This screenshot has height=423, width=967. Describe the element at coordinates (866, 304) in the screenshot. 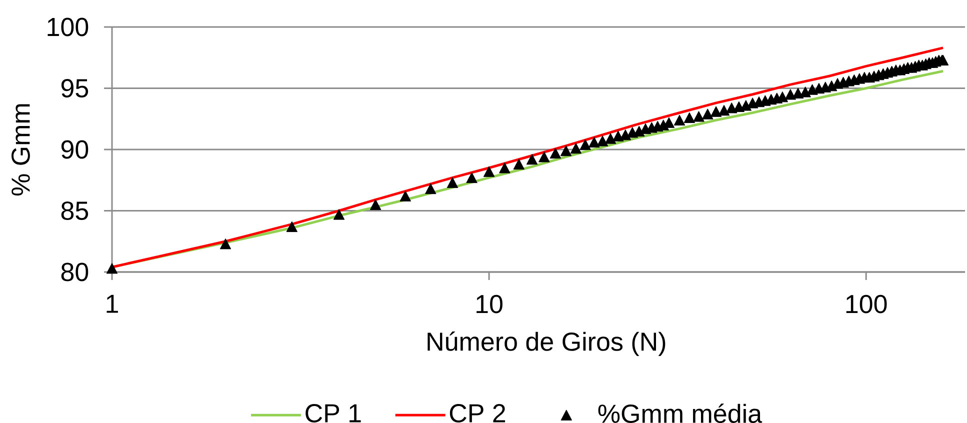

I see `x-tick-label: 100` at that location.